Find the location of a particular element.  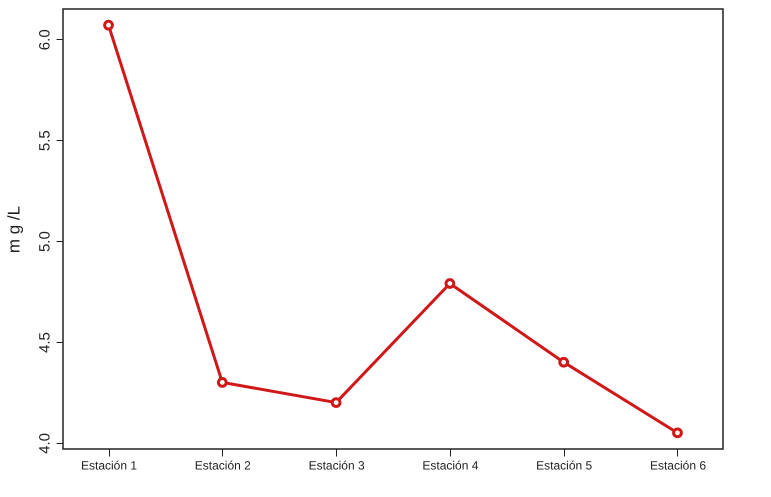

x-tick-label: Estación 5 is located at coordinates (564, 465).